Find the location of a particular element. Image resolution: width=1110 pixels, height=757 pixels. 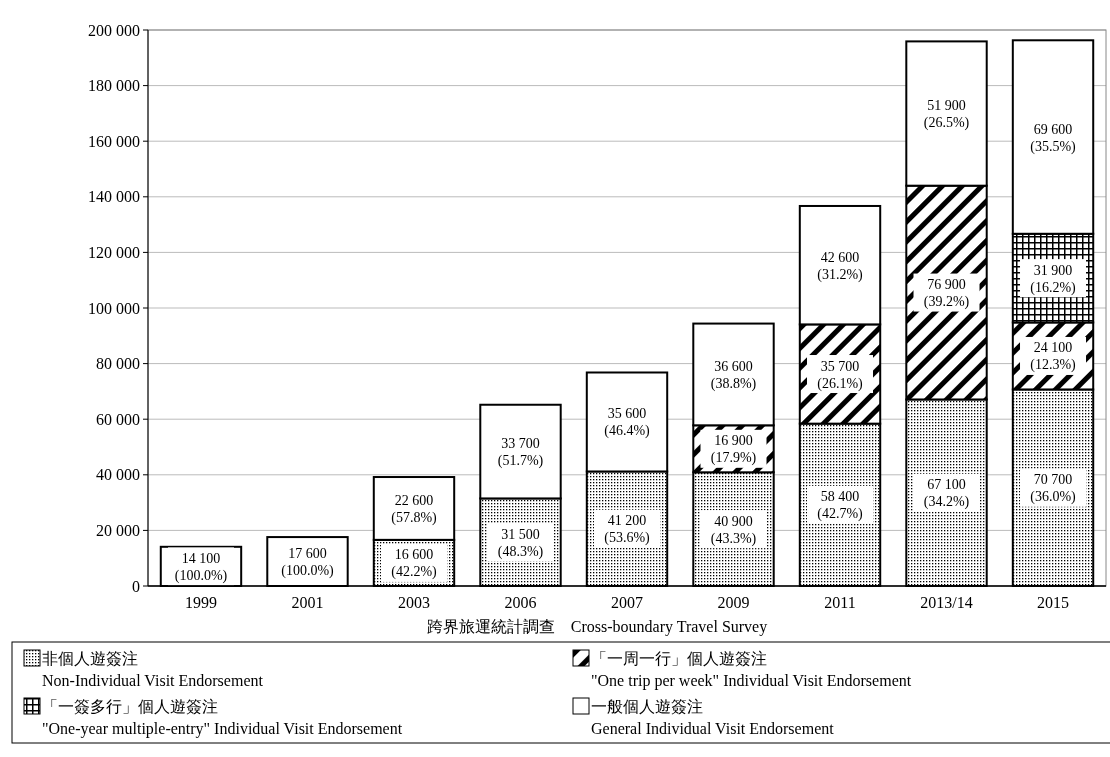

x-tick-label: 1999 is located at coordinates (200, 602).